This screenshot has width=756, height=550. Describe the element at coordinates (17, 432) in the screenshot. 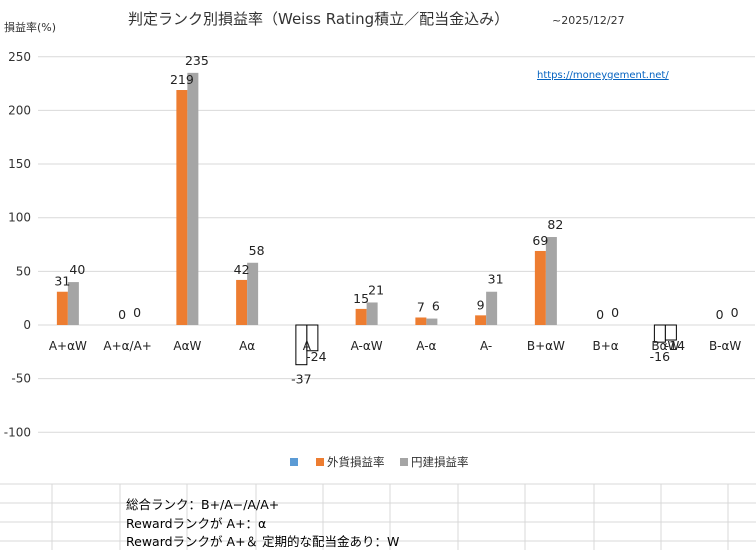

I see `y-tick-label: -100` at that location.